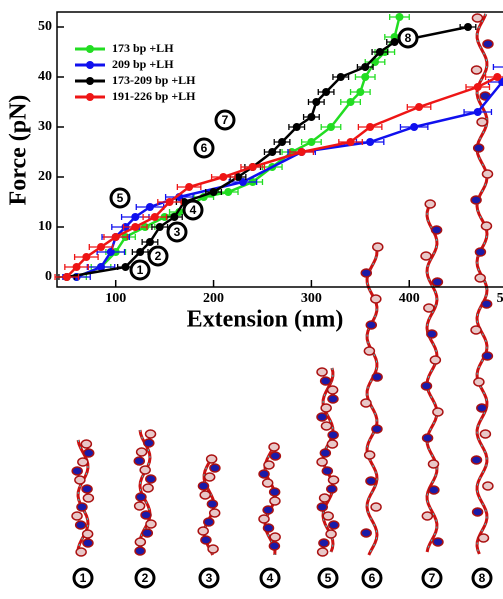  What do you see at coordinates (90, 97) in the screenshot?
I see `legend-marker` at bounding box center [90, 97].